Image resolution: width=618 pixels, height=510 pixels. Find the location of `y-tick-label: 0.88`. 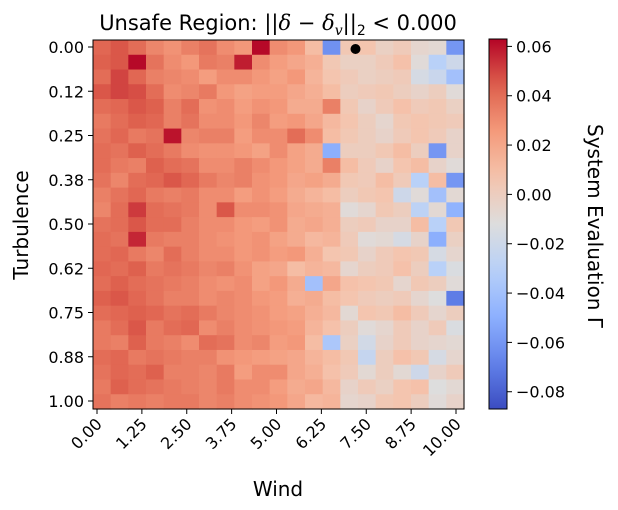

y-tick-label: 0.88 is located at coordinates (66, 357).